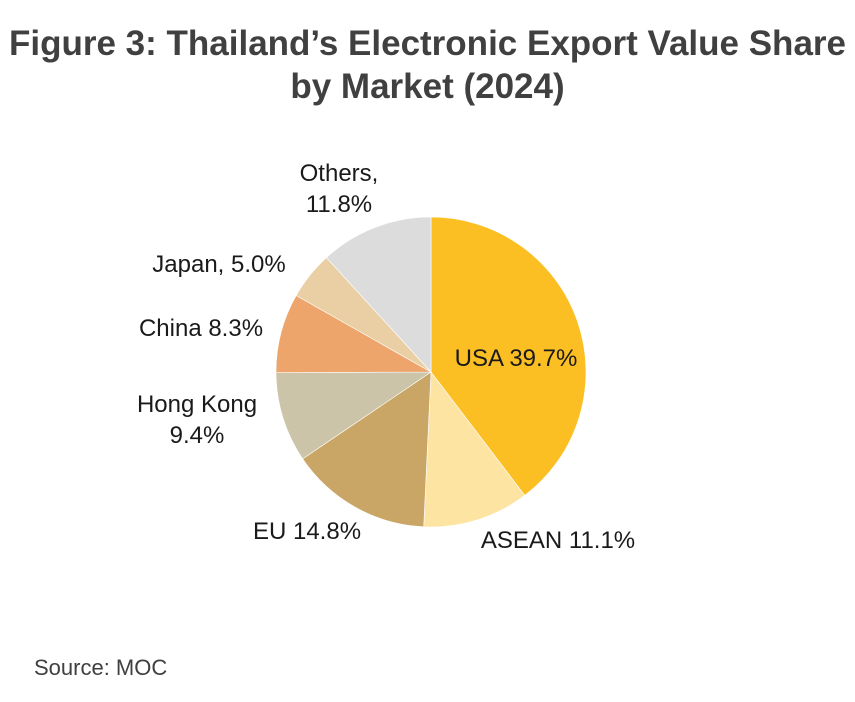  Describe the element at coordinates (516, 358) in the screenshot. I see `data-label-usa: USA 39.7%` at that location.